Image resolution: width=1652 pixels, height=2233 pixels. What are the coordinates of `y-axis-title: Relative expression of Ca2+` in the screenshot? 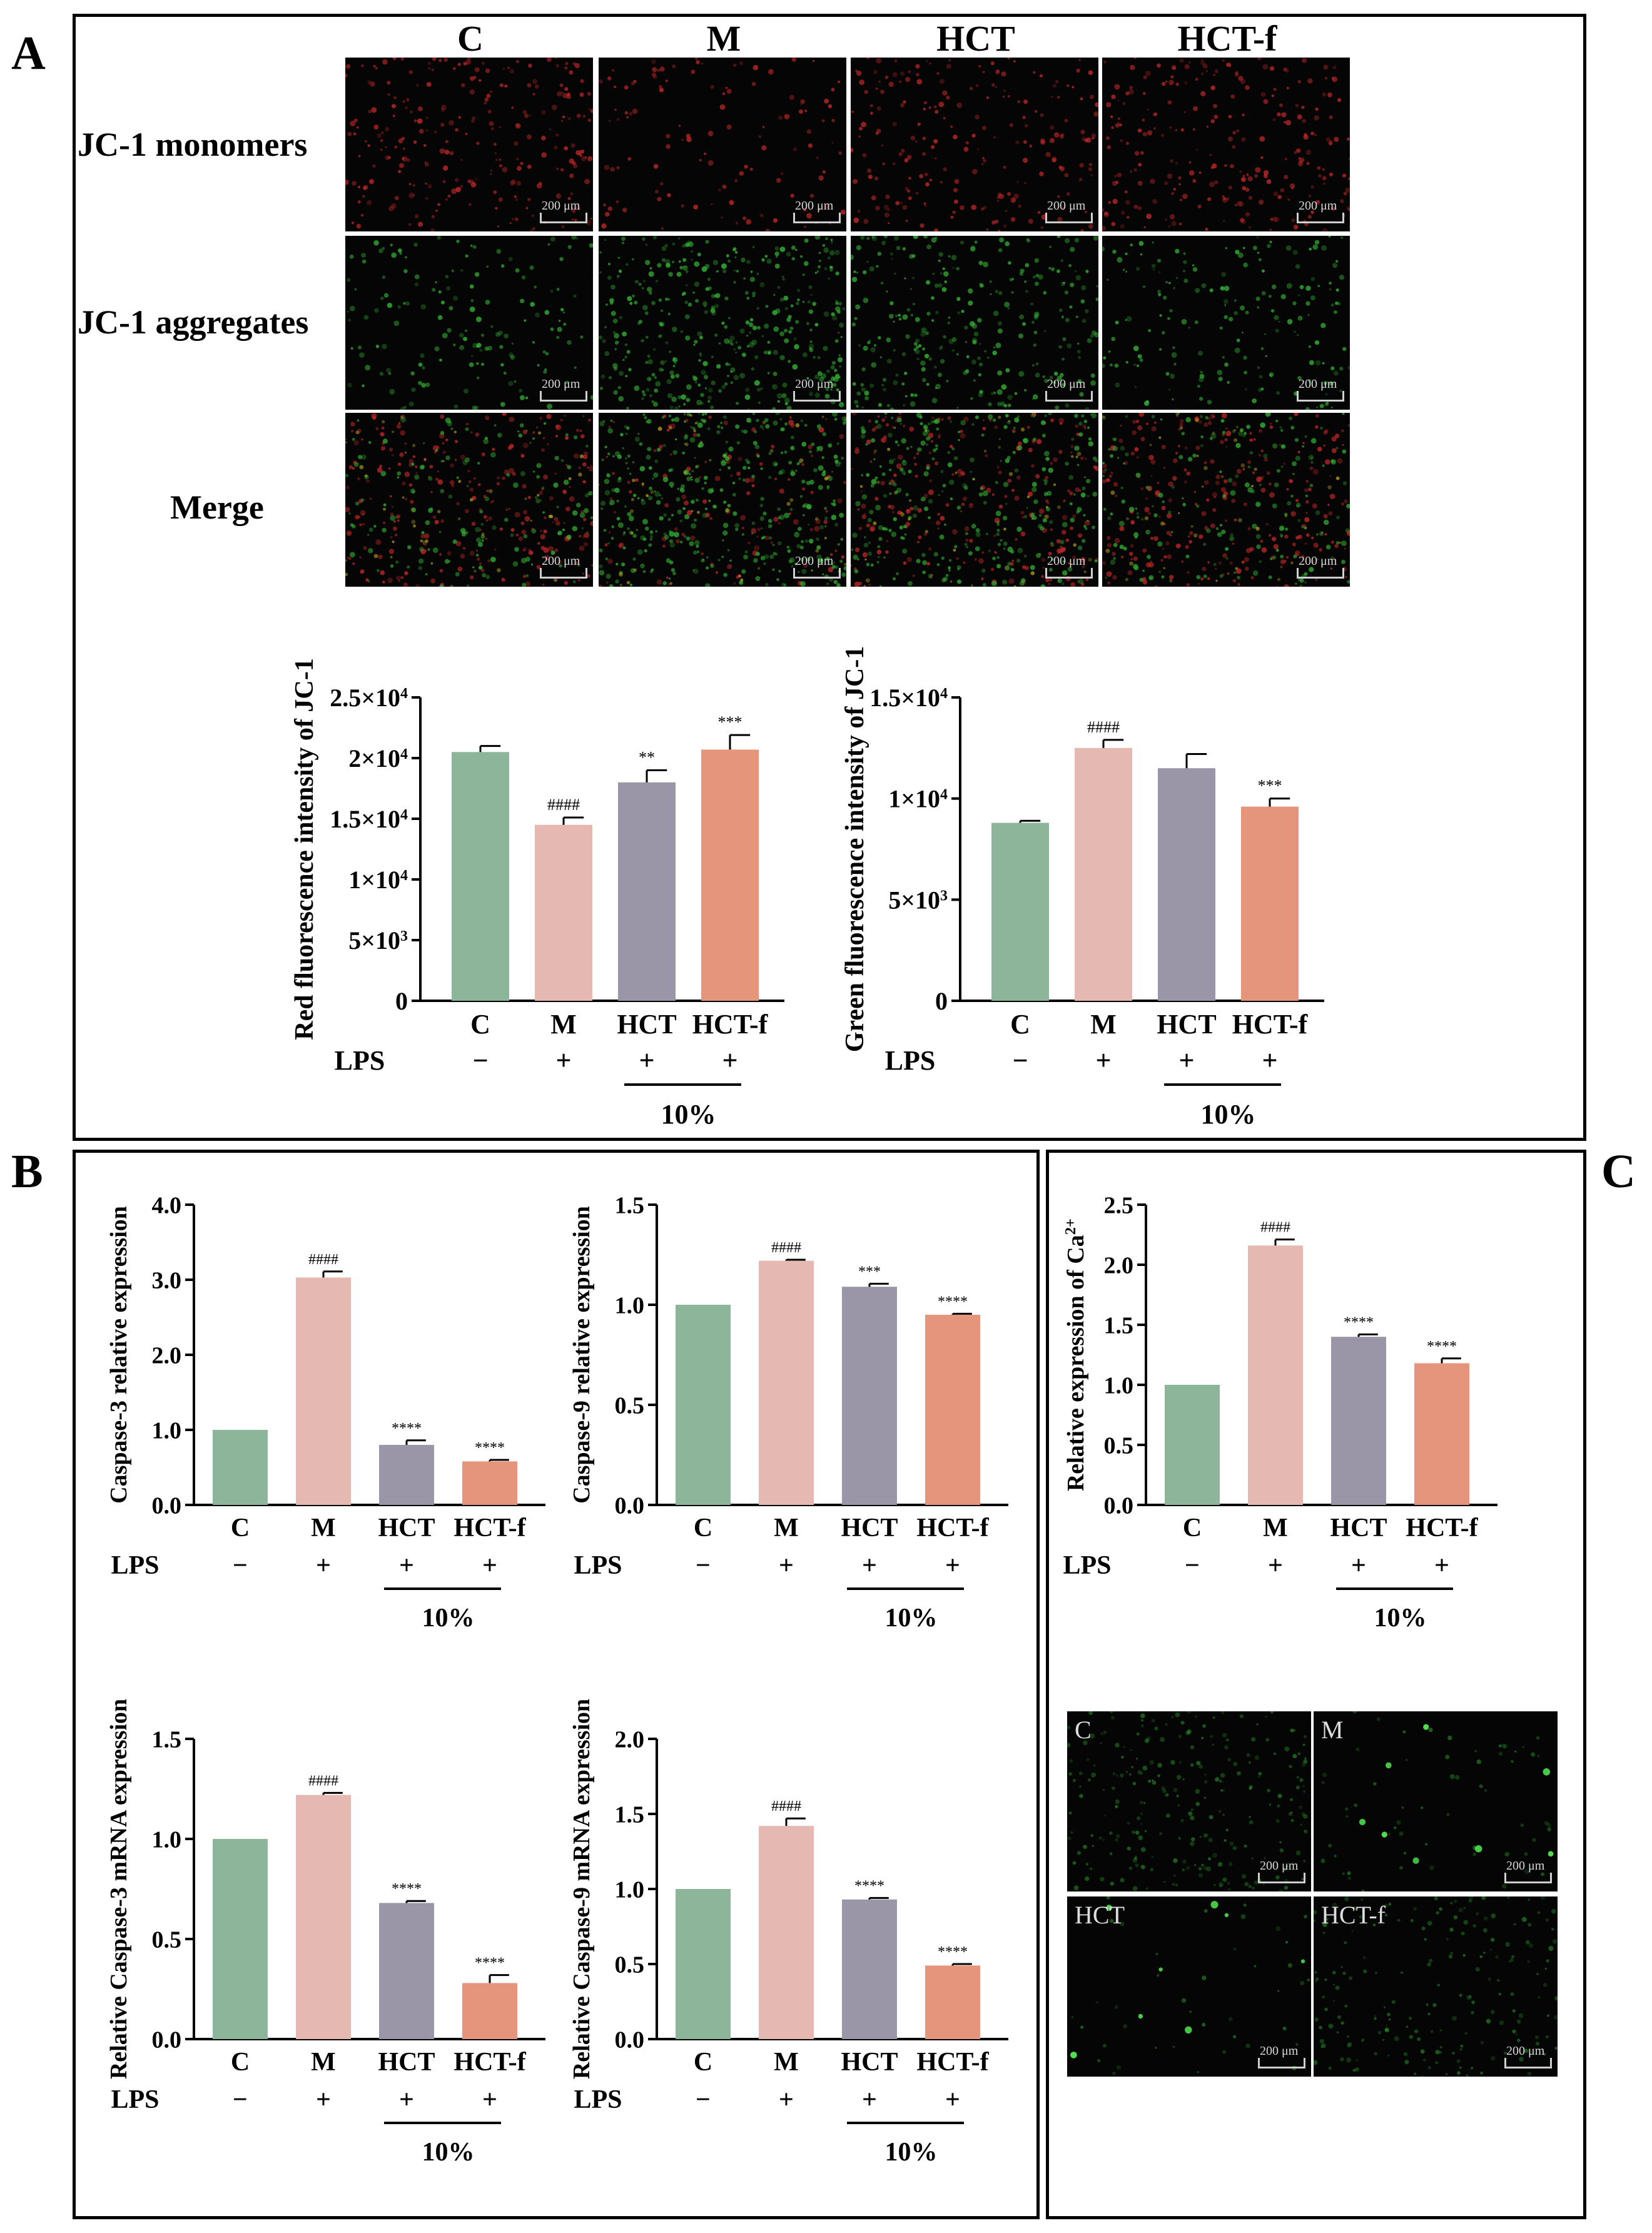 It's located at (1076, 1354).